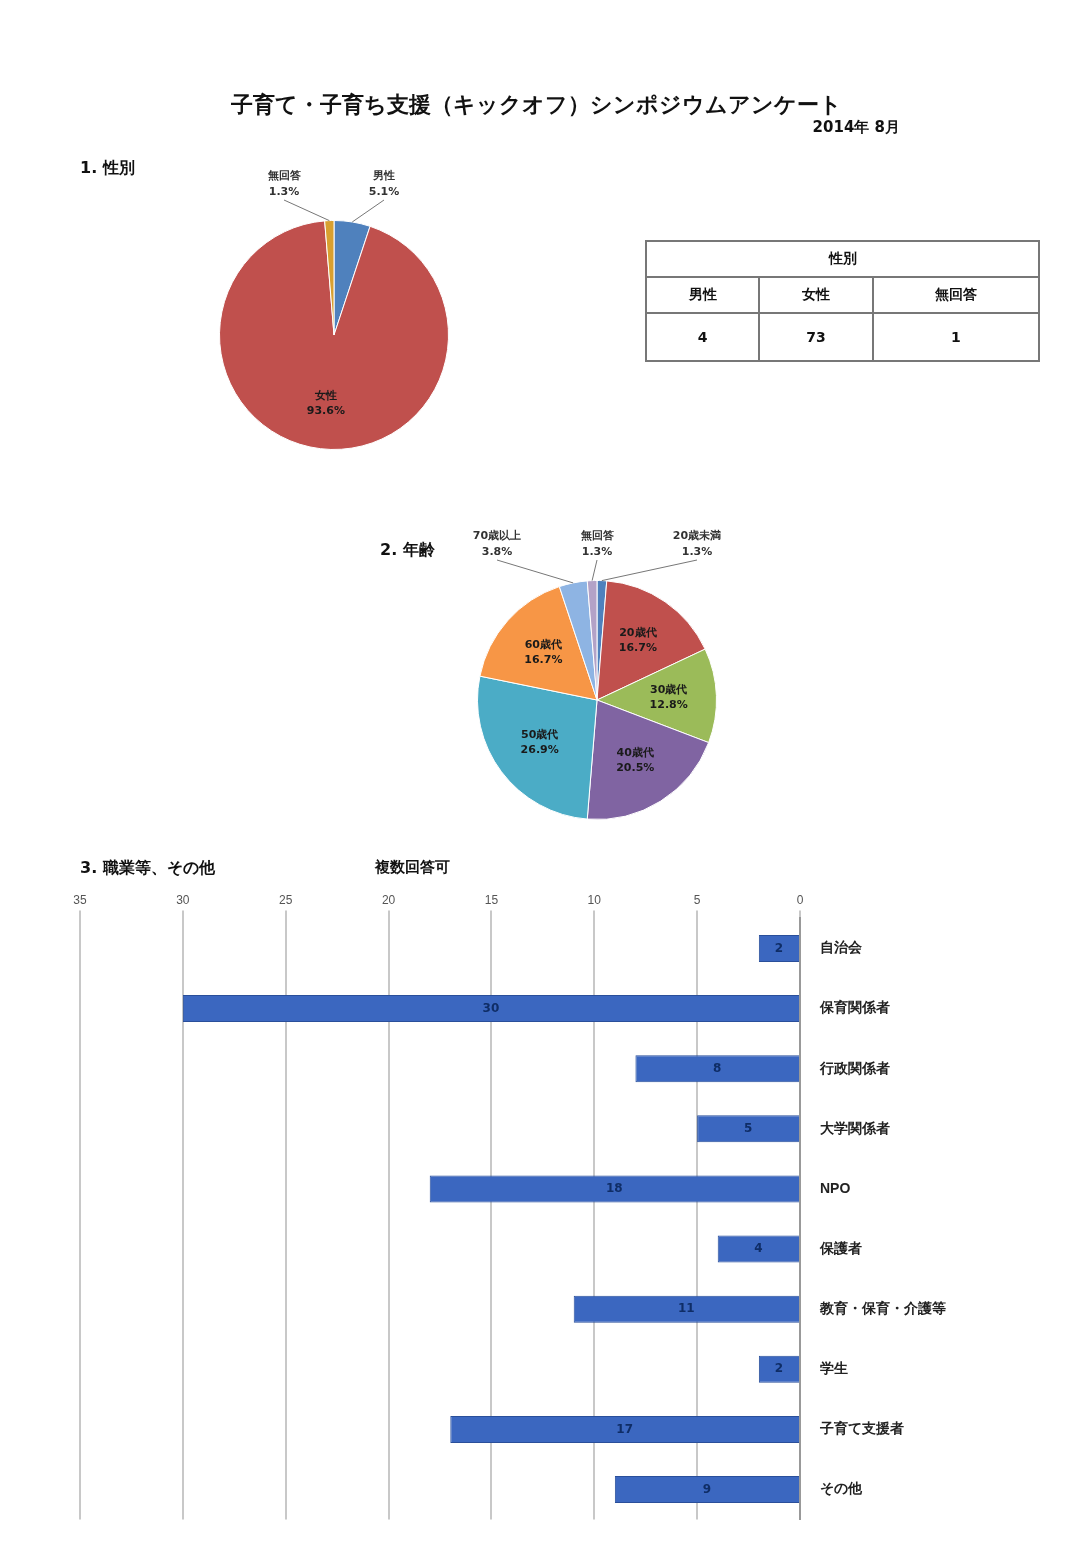 This screenshot has height=1561, width=1072. What do you see at coordinates (412, 867) in the screenshot?
I see `chart-subtitle: 複数回答可` at bounding box center [412, 867].